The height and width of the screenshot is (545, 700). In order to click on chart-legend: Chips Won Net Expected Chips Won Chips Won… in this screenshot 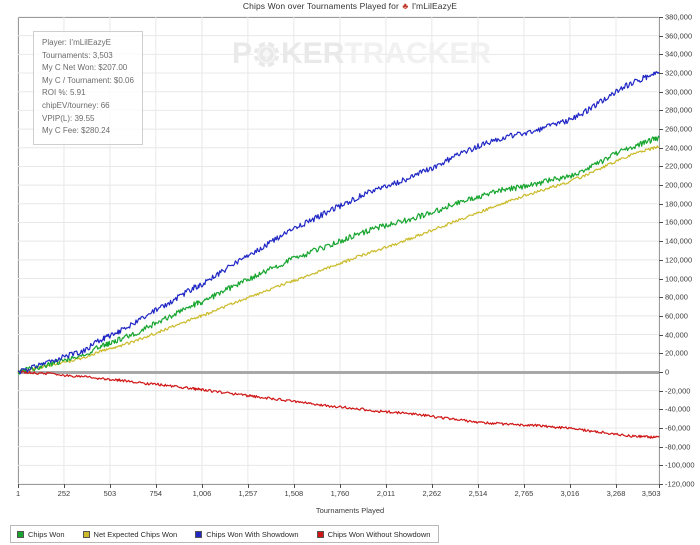, I will do `click(225, 534)`.